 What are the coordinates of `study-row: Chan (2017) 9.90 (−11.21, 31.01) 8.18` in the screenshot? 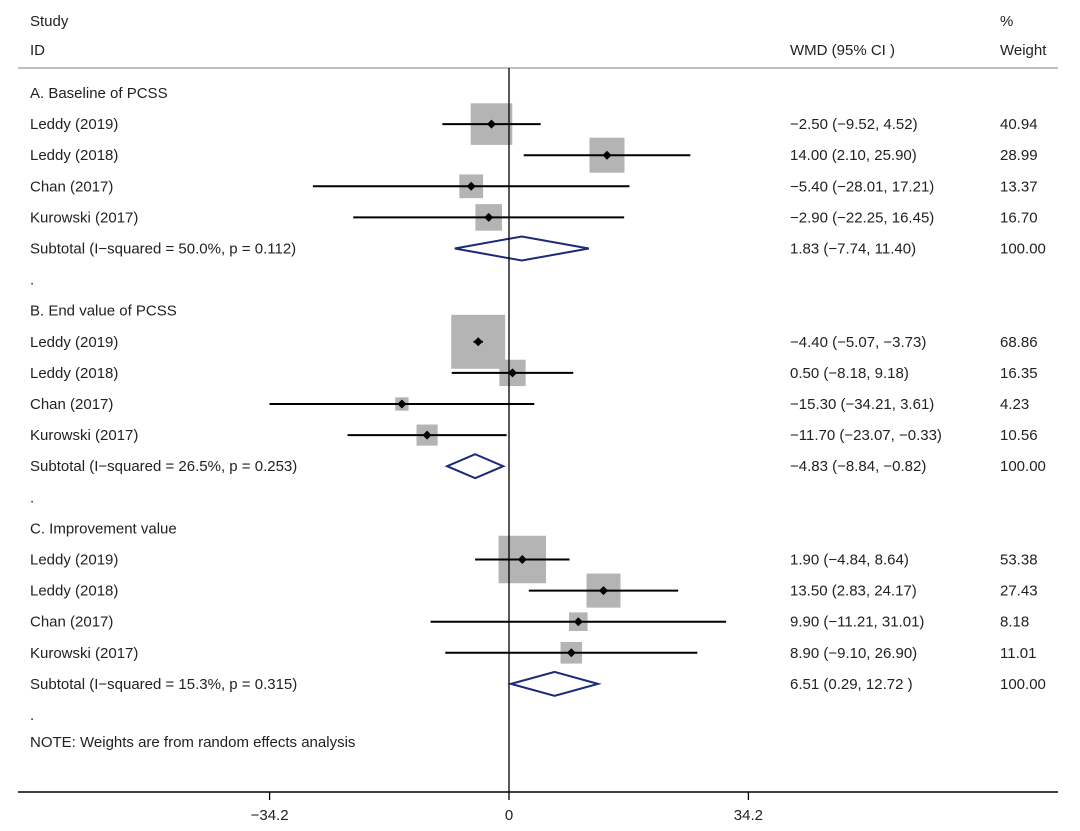 It's located at (529, 621).